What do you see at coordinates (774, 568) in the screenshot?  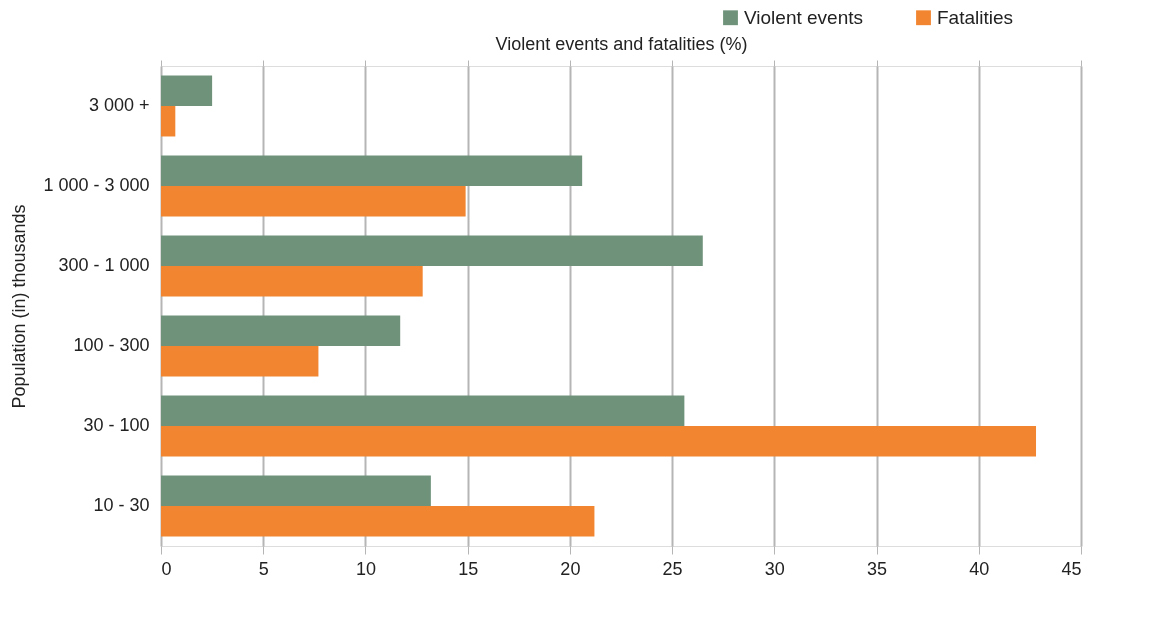 I see `x-tick-label: 30` at bounding box center [774, 568].